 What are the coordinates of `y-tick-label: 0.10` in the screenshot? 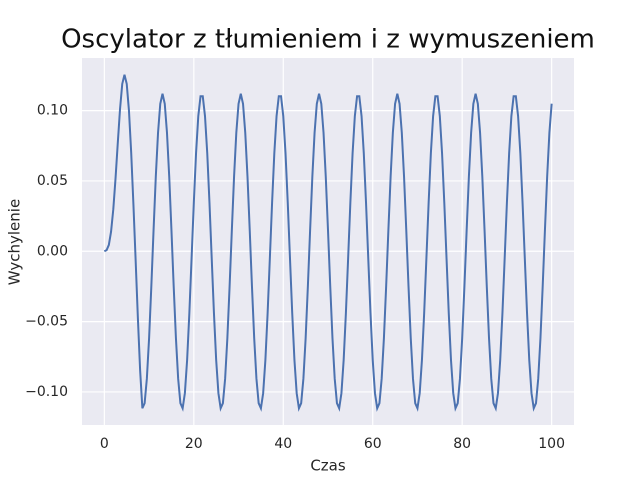 It's located at (52, 111).